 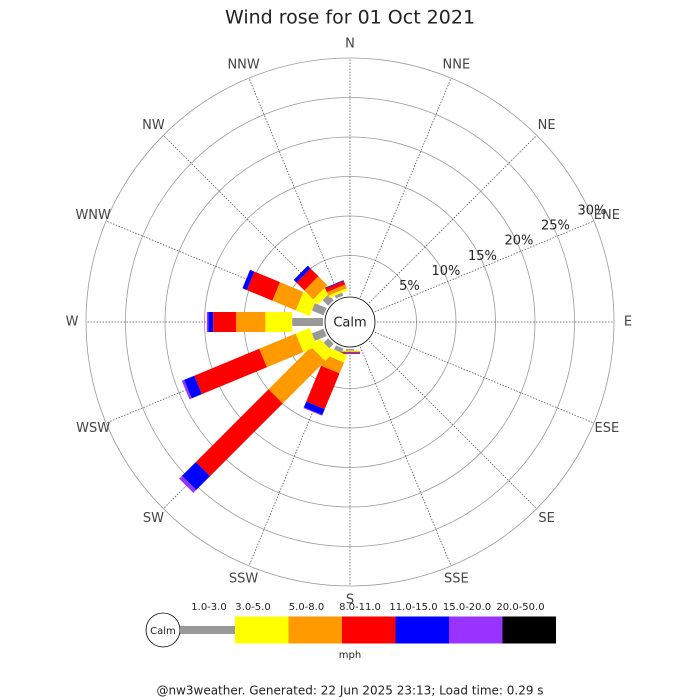 What do you see at coordinates (306, 607) in the screenshot?
I see `legend-label: 5.0-8.0` at bounding box center [306, 607].